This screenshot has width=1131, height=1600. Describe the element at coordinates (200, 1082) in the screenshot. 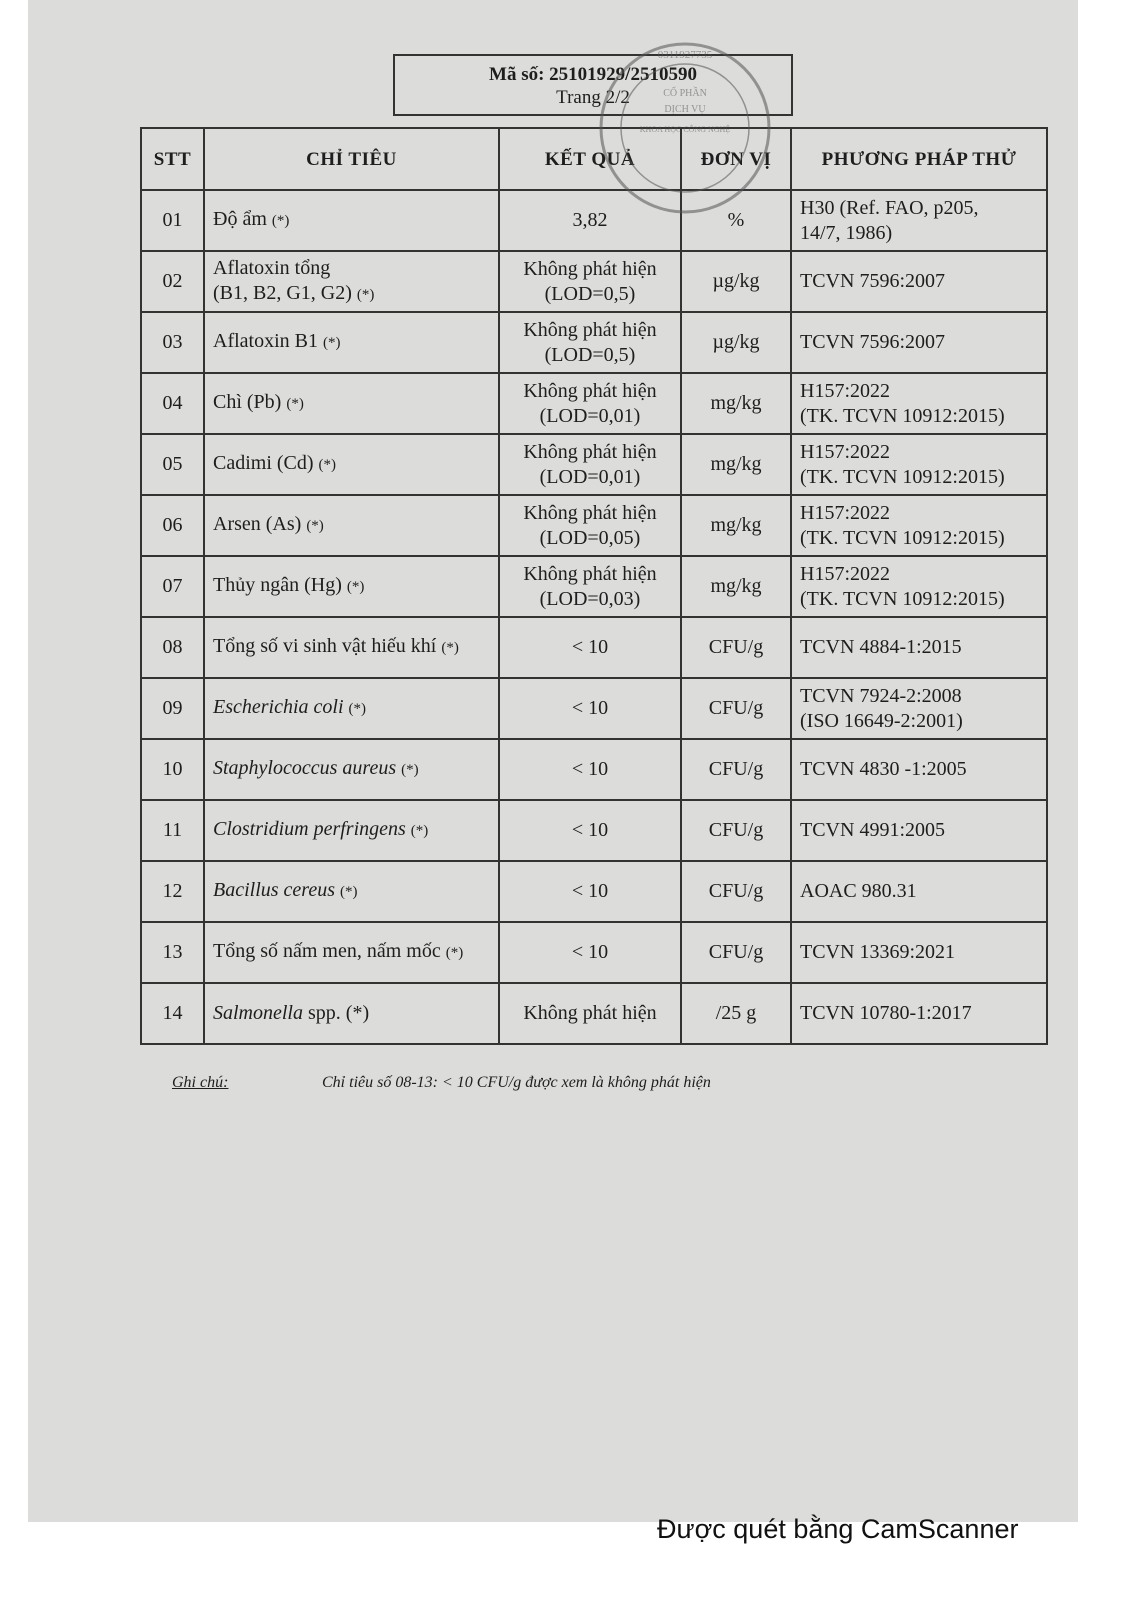

I see `note-label: Ghi chú:` at that location.